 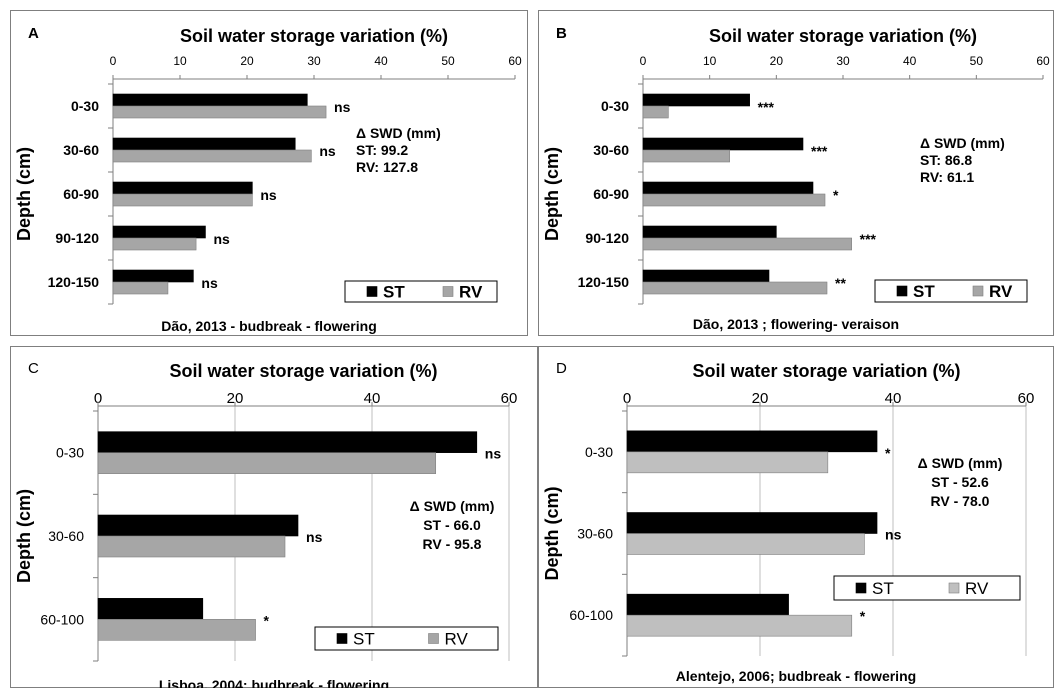 What do you see at coordinates (274, 682) in the screenshot?
I see `panel-caption: Lisboa, 2004; budbreak - flowering` at bounding box center [274, 682].